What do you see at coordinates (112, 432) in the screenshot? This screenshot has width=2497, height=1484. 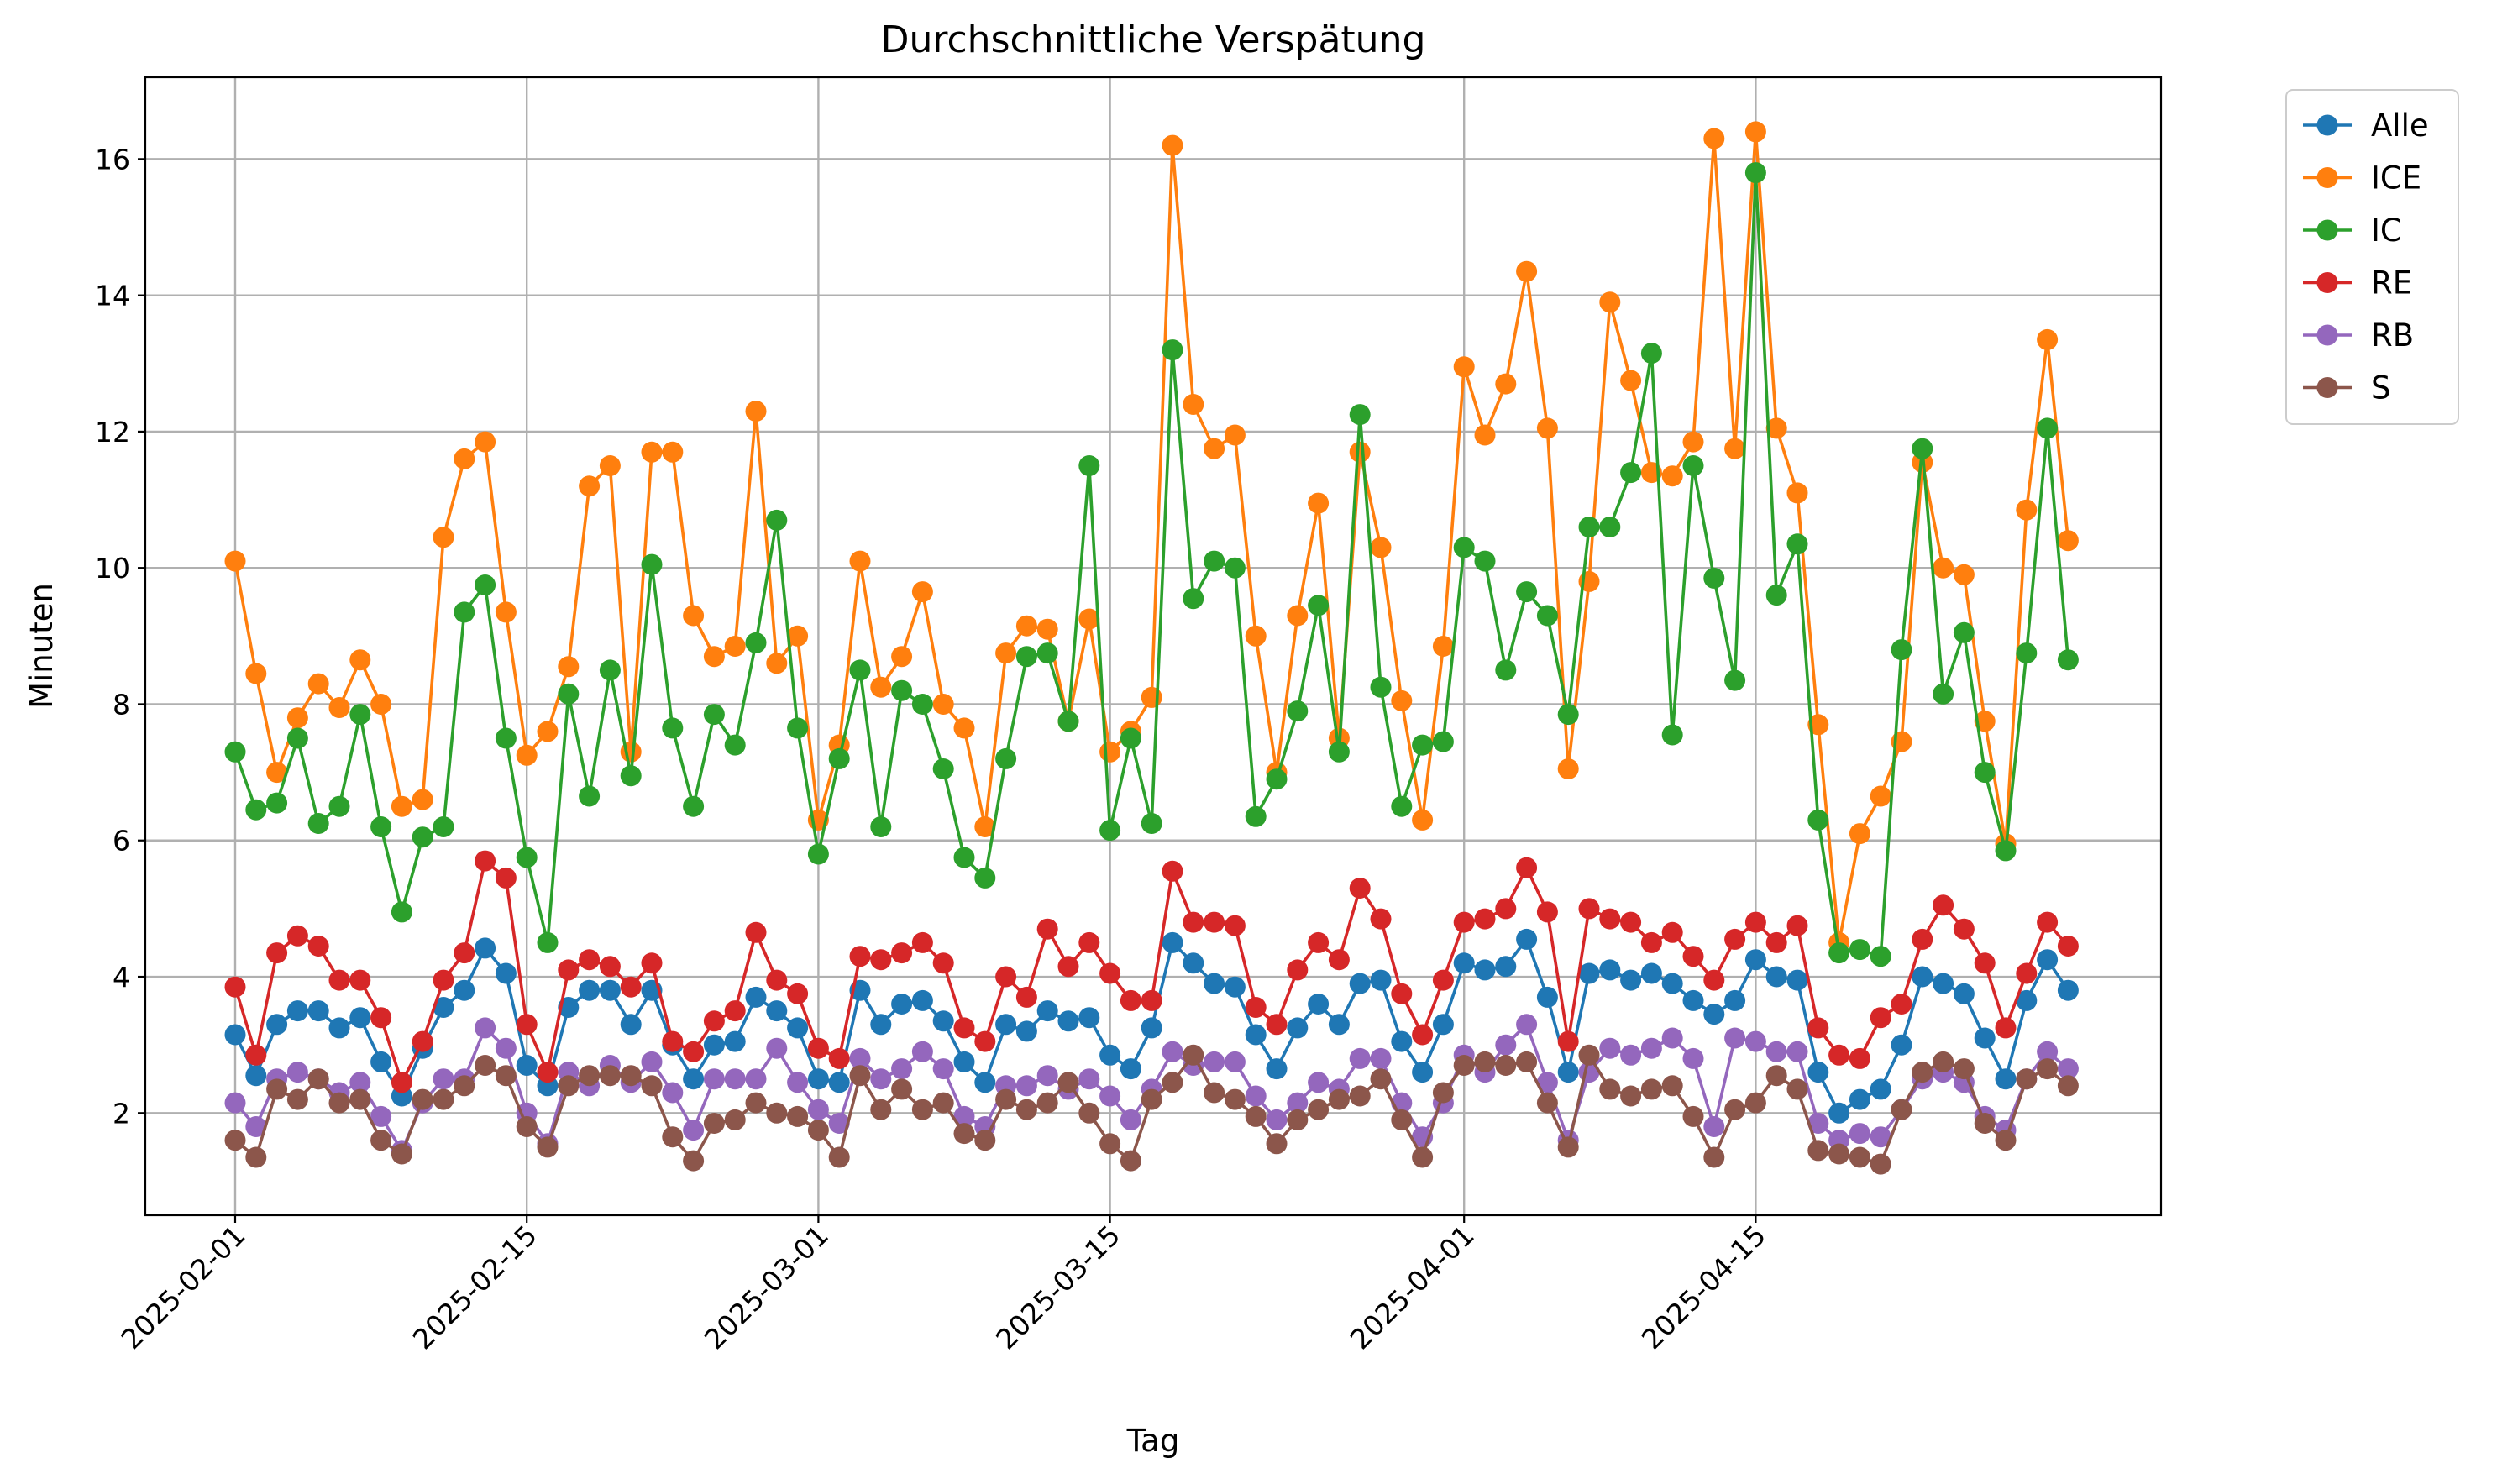 I see `y-tick-label: 12` at bounding box center [112, 432].